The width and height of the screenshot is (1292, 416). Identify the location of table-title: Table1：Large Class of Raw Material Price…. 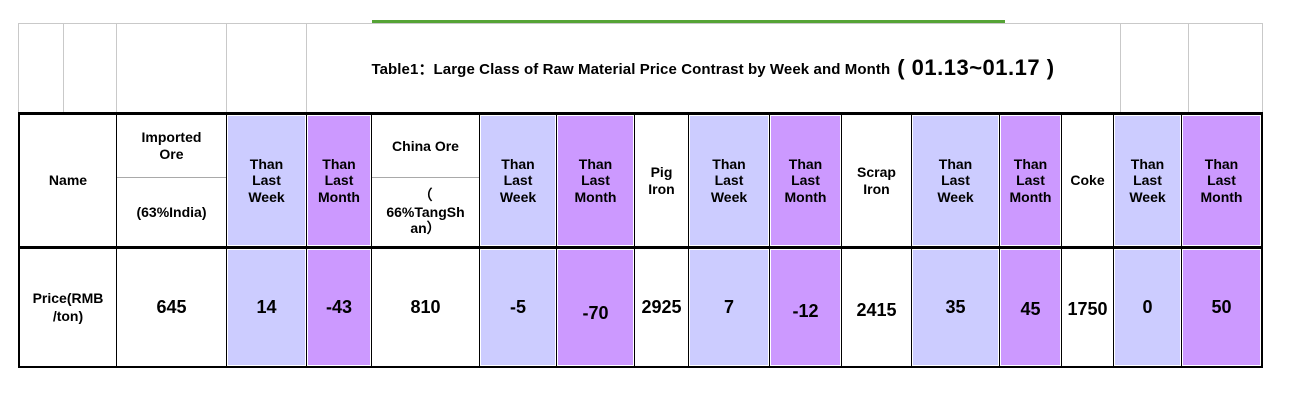
(713, 68).